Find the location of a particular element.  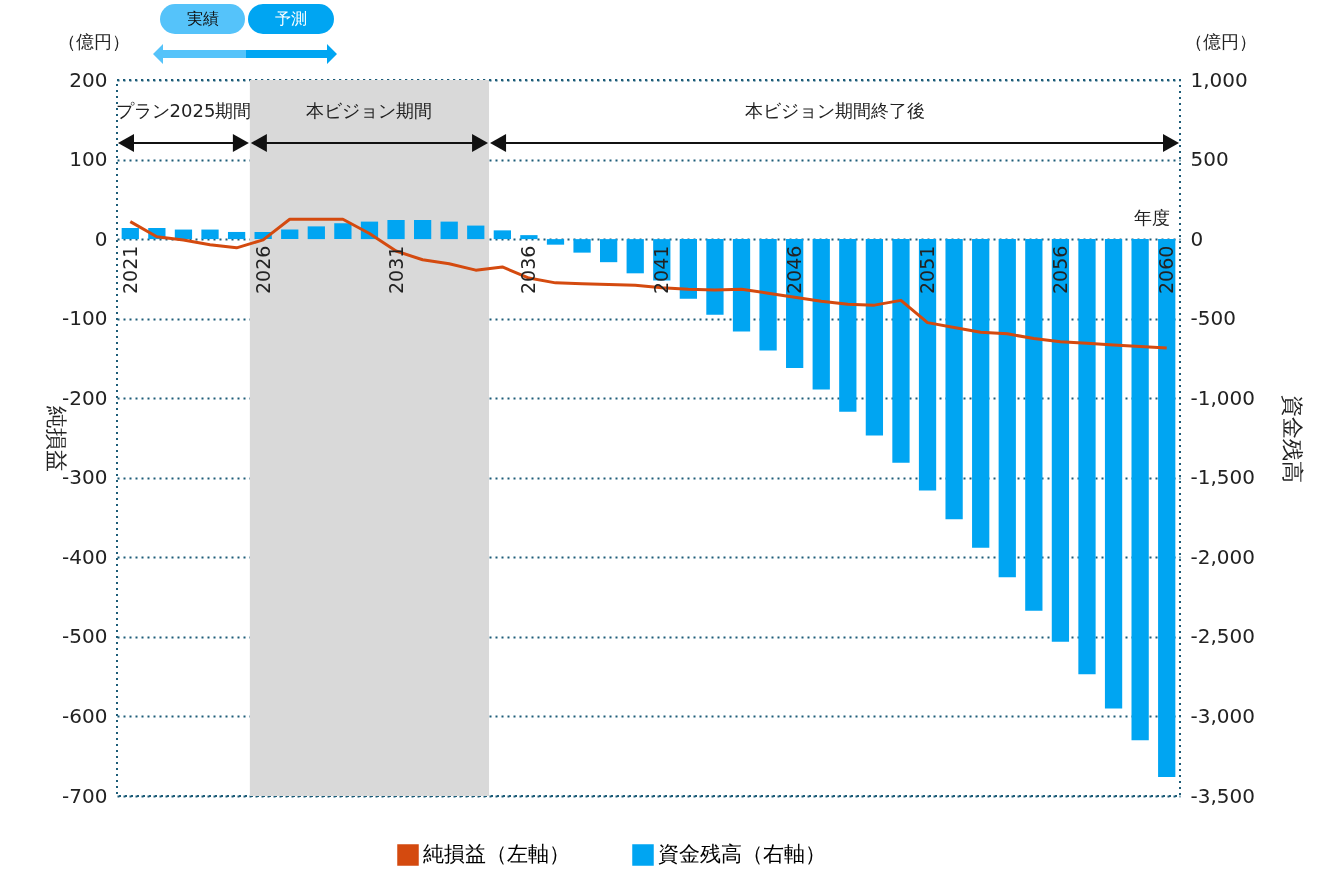

x-tick-label: 2051 is located at coordinates (927, 269).